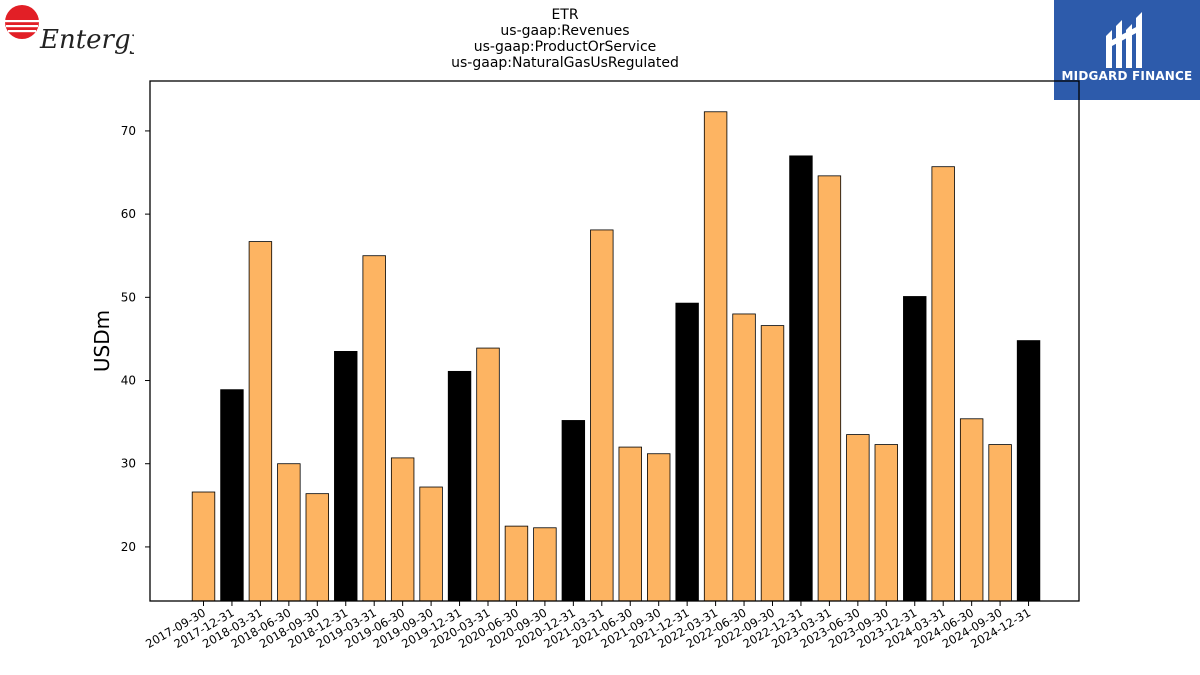 Image resolution: width=1200 pixels, height=675 pixels. Describe the element at coordinates (128, 214) in the screenshot. I see `y-tick-label: 60` at that location.